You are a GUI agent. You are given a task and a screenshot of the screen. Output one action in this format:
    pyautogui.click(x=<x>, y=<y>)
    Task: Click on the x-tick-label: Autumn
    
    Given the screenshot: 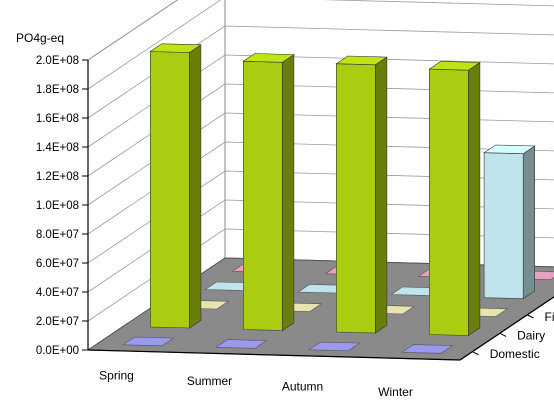 What is the action you would take?
    pyautogui.click(x=302, y=386)
    